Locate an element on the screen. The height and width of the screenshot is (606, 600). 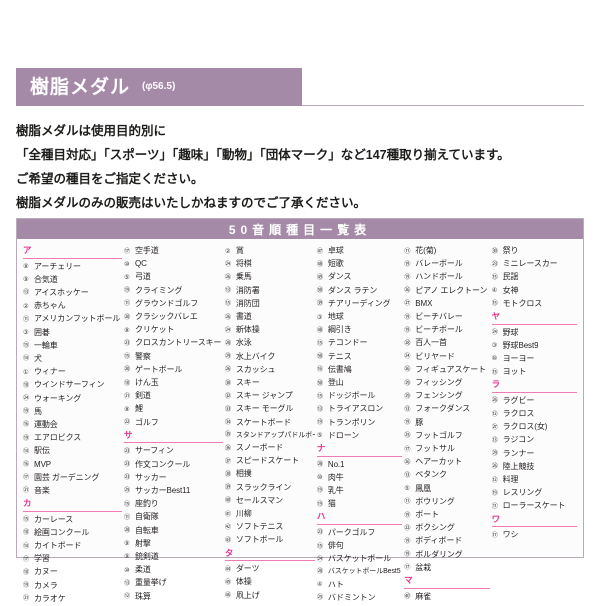
category-item: ⑬ 重量挙げ is located at coordinates (173, 583).